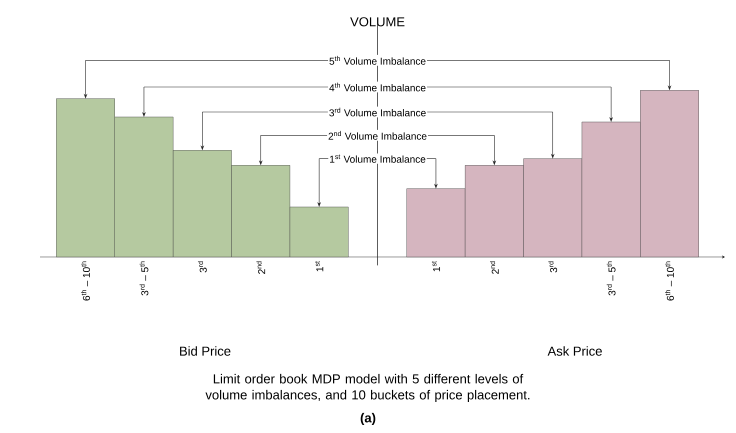 This screenshot has width=736, height=433. I want to click on text: (a), so click(368, 419).